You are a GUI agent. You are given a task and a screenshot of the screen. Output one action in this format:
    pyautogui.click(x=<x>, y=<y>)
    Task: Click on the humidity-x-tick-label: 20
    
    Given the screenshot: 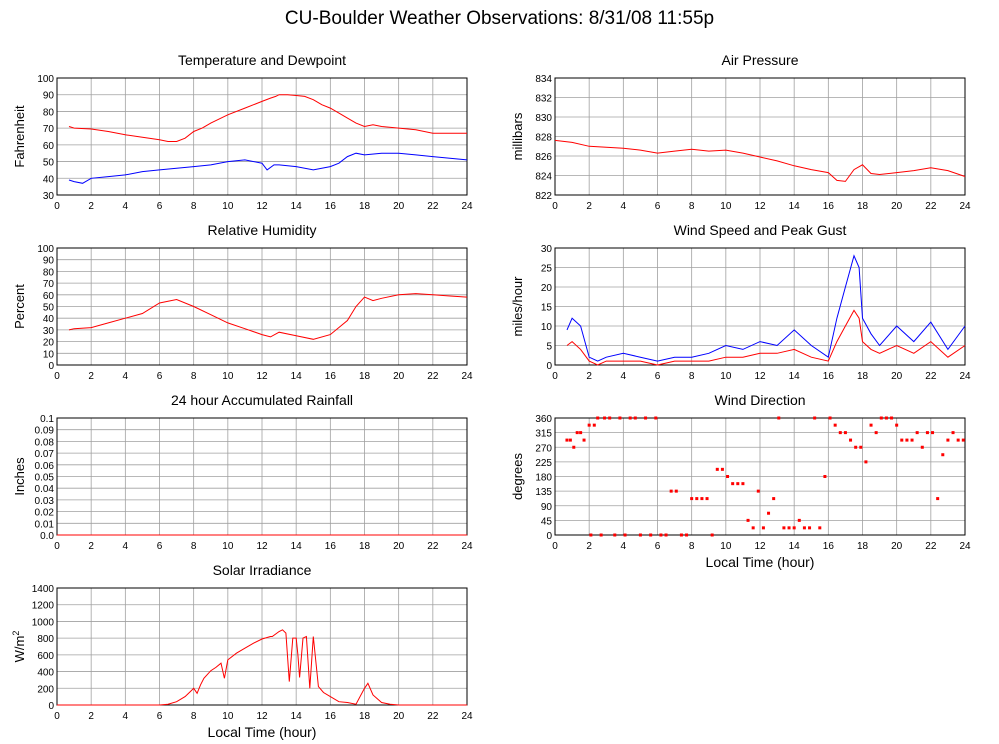 What is the action you would take?
    pyautogui.click(x=399, y=376)
    